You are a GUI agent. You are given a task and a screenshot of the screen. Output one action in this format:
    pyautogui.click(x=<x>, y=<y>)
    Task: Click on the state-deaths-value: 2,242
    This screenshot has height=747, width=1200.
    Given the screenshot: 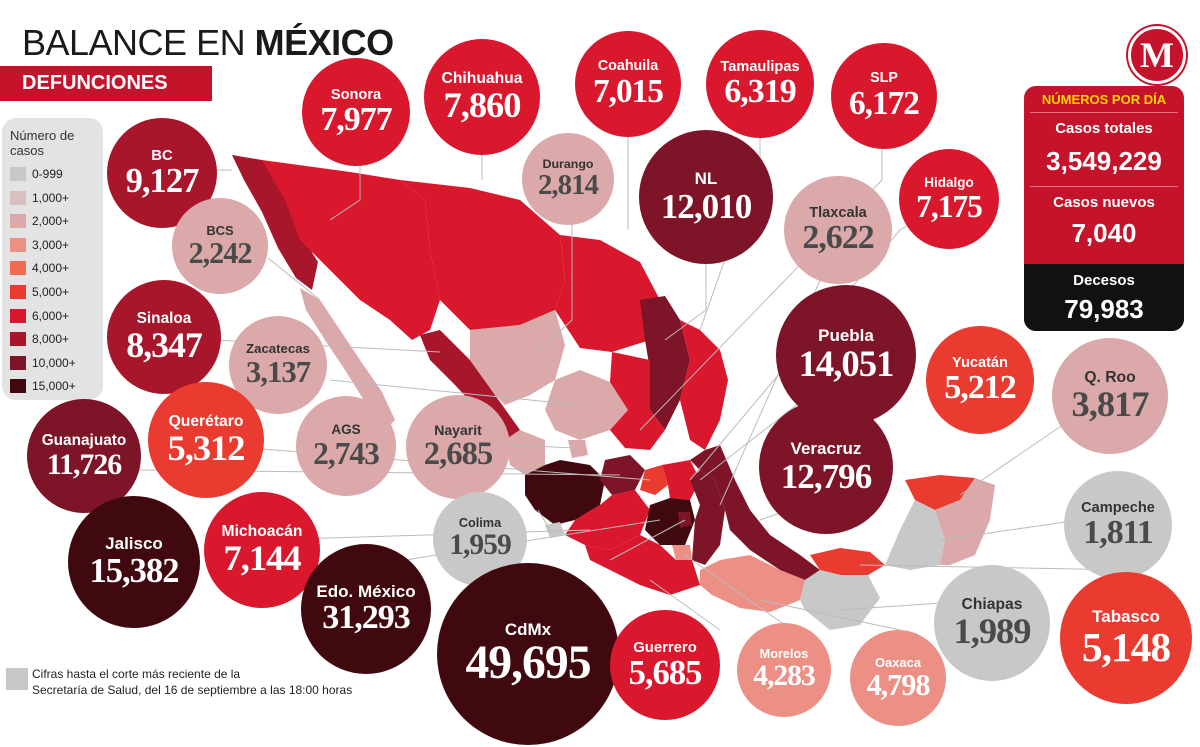 What is the action you would take?
    pyautogui.click(x=220, y=253)
    